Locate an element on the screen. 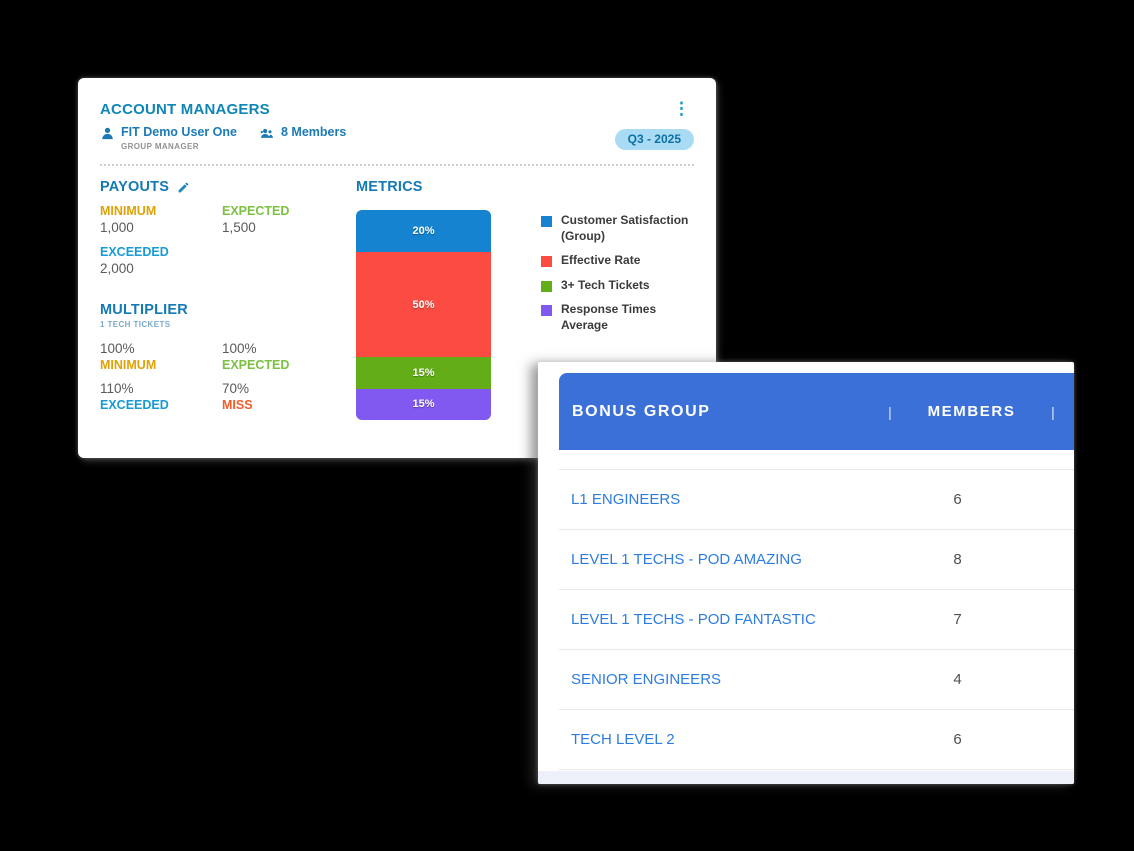 The image size is (1134, 851). members-value: 4 is located at coordinates (957, 679).